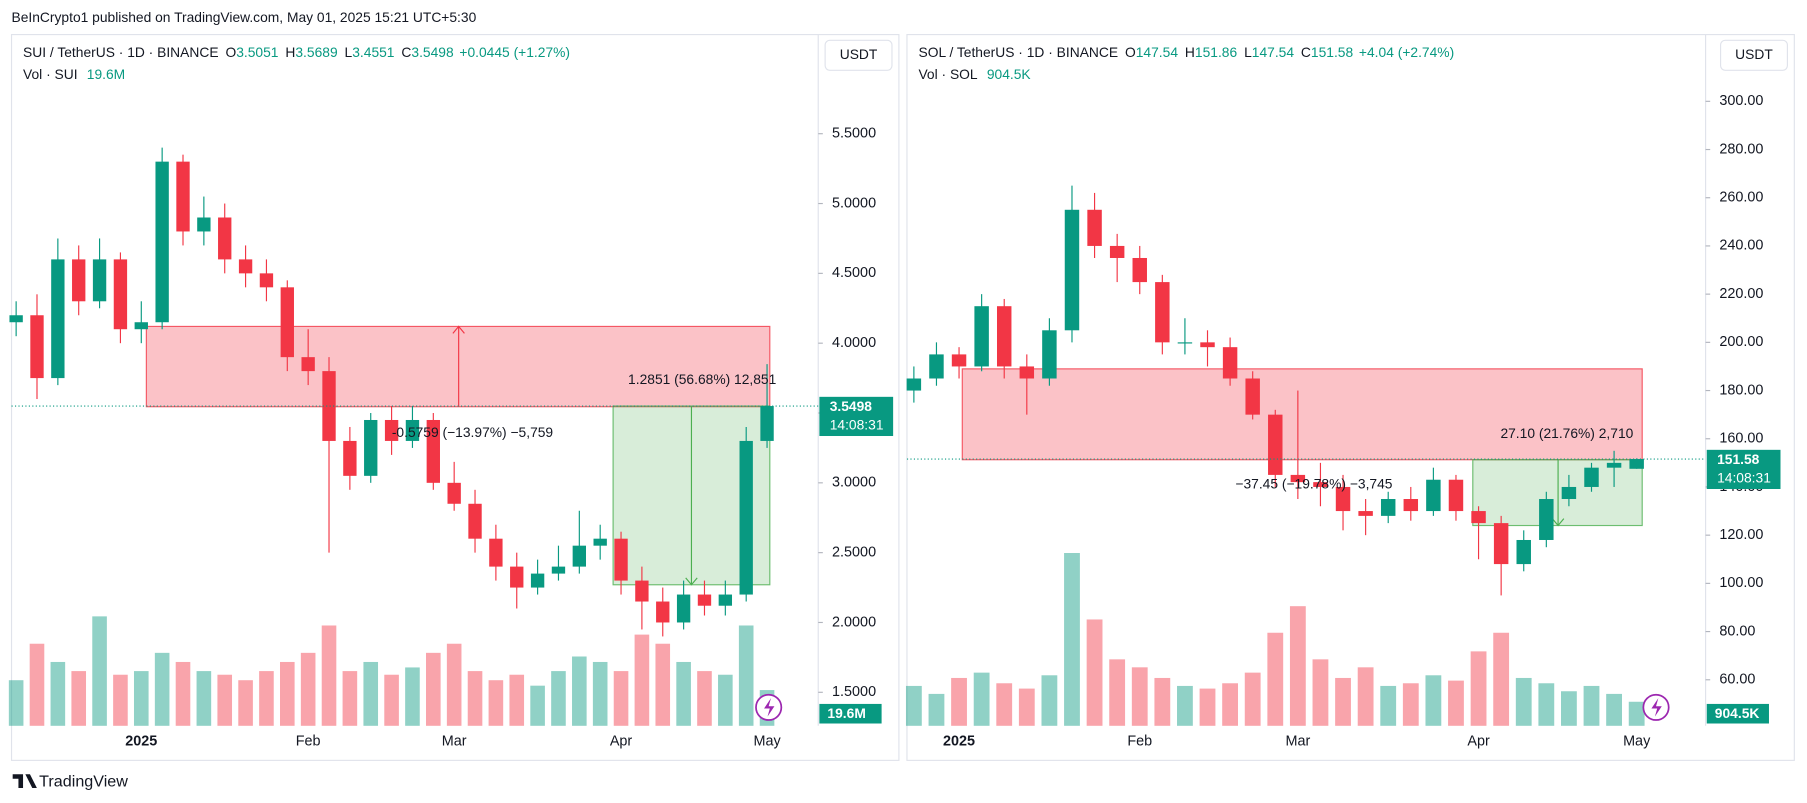 This screenshot has width=1807, height=803. What do you see at coordinates (854, 692) in the screenshot?
I see `y-tick-label: 1.5000` at bounding box center [854, 692].